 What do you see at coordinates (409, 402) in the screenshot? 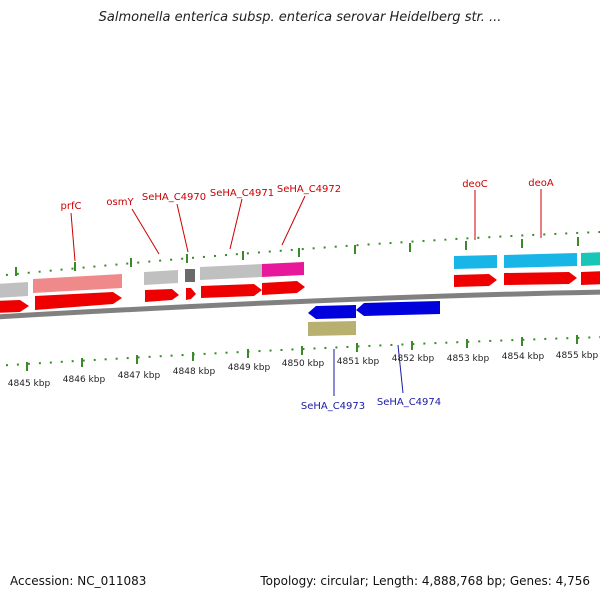
I see `gene-label-SeHA_C4974: SeHA_C4974` at bounding box center [409, 402].